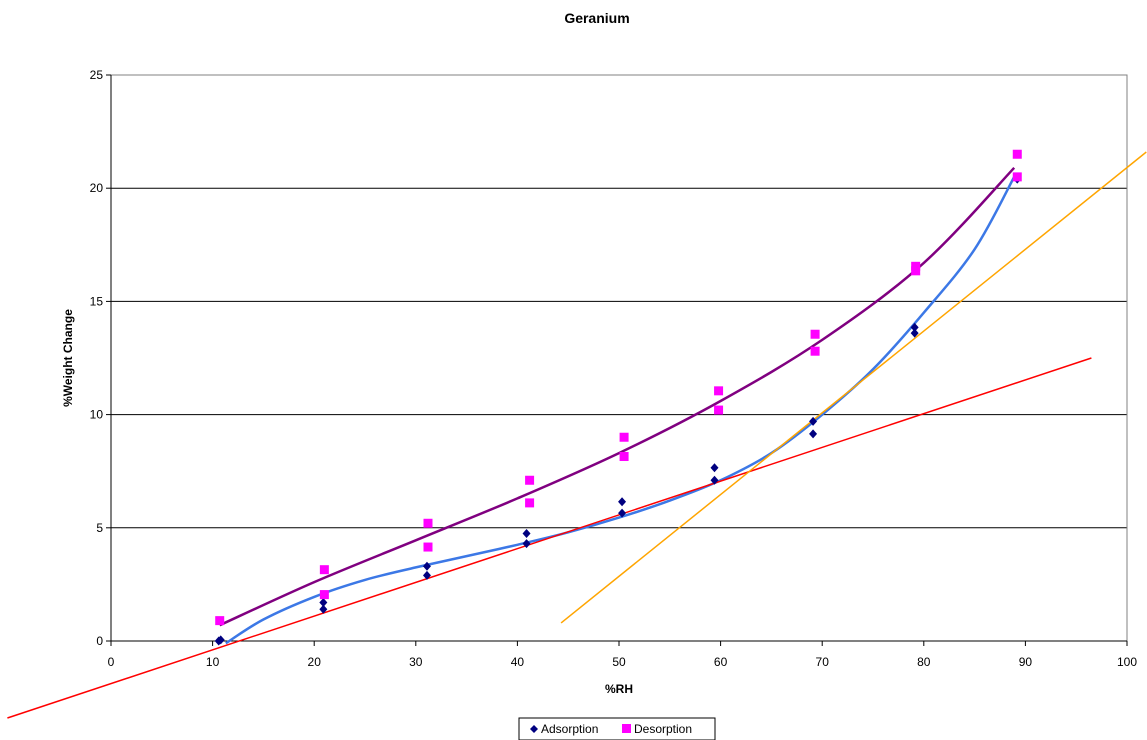 The image size is (1147, 740). What do you see at coordinates (97, 358) in the screenshot?
I see `y-tick-labels: 0 5 10 15 20 25` at bounding box center [97, 358].